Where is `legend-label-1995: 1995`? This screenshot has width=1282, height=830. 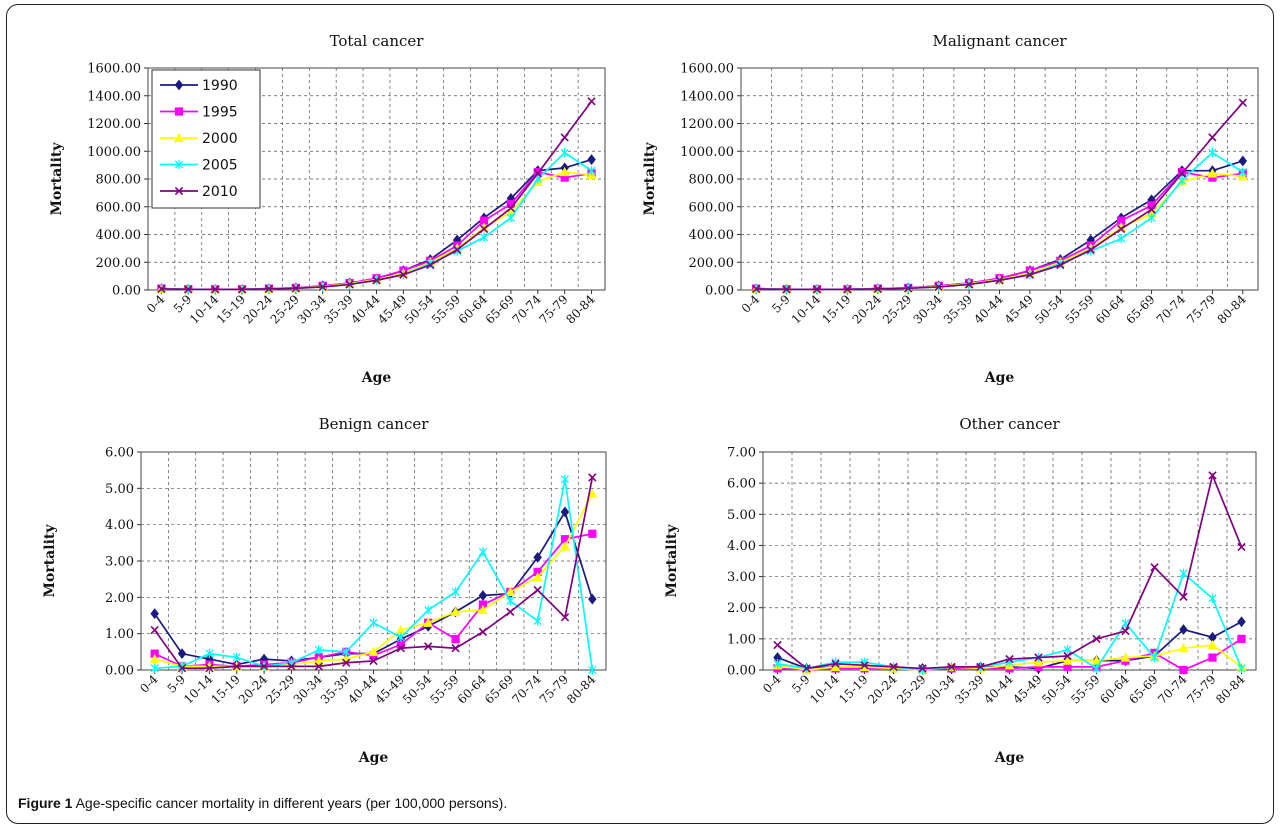 legend-label-1995: 1995 is located at coordinates (220, 113).